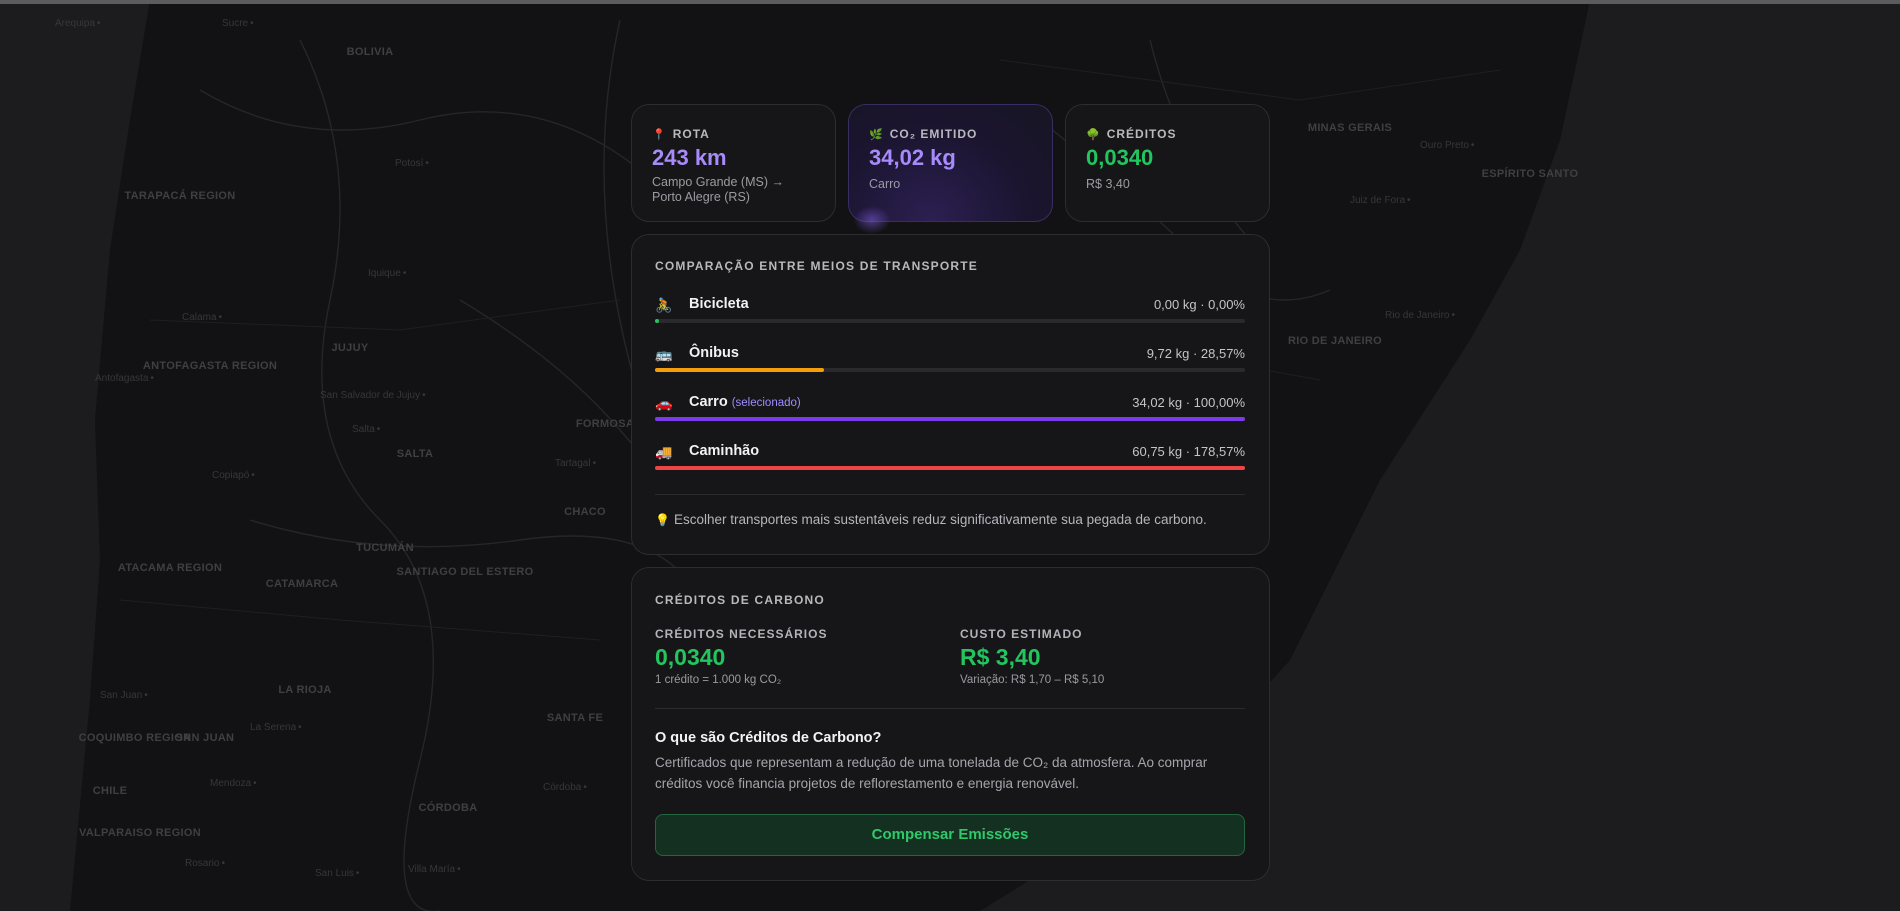 This screenshot has width=1900, height=911. Describe the element at coordinates (366, 430) in the screenshot. I see `map-city-label: Salta` at that location.